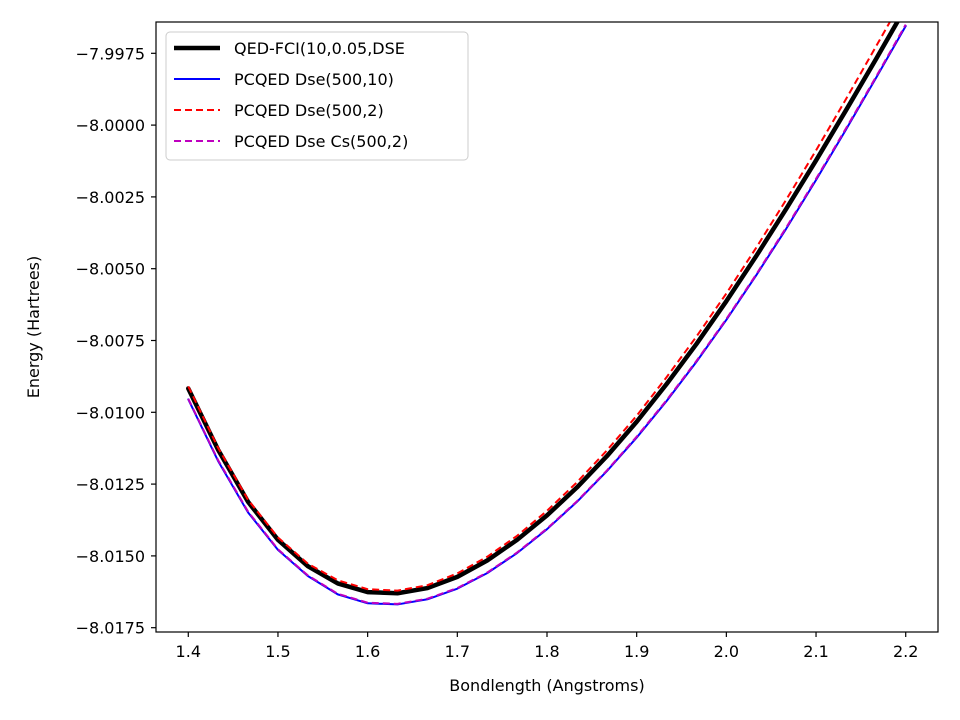  Describe the element at coordinates (110, 53) in the screenshot. I see `y-tick-label: −7.9975` at that location.